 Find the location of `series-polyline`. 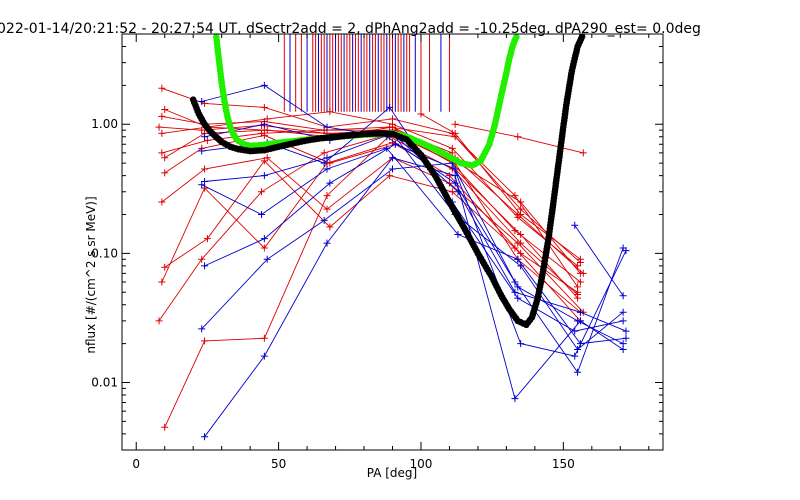

series-polyline is located at coordinates (599, 260).